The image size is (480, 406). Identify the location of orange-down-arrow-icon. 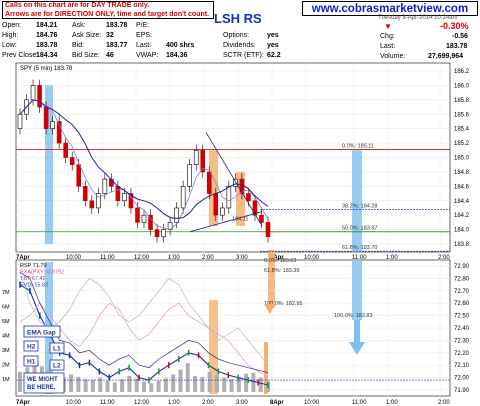
(269, 309).